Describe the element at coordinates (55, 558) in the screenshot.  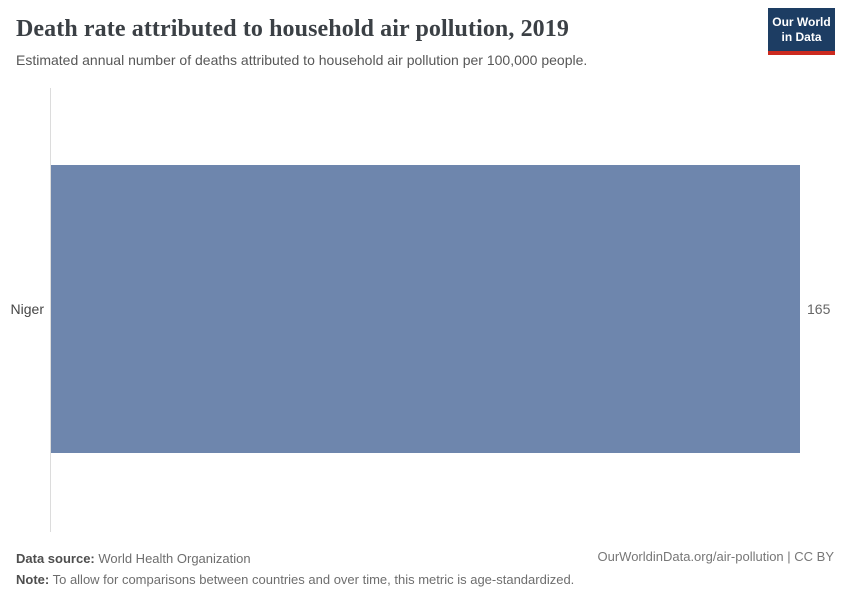
I see `datasource-label: Data source:` at that location.